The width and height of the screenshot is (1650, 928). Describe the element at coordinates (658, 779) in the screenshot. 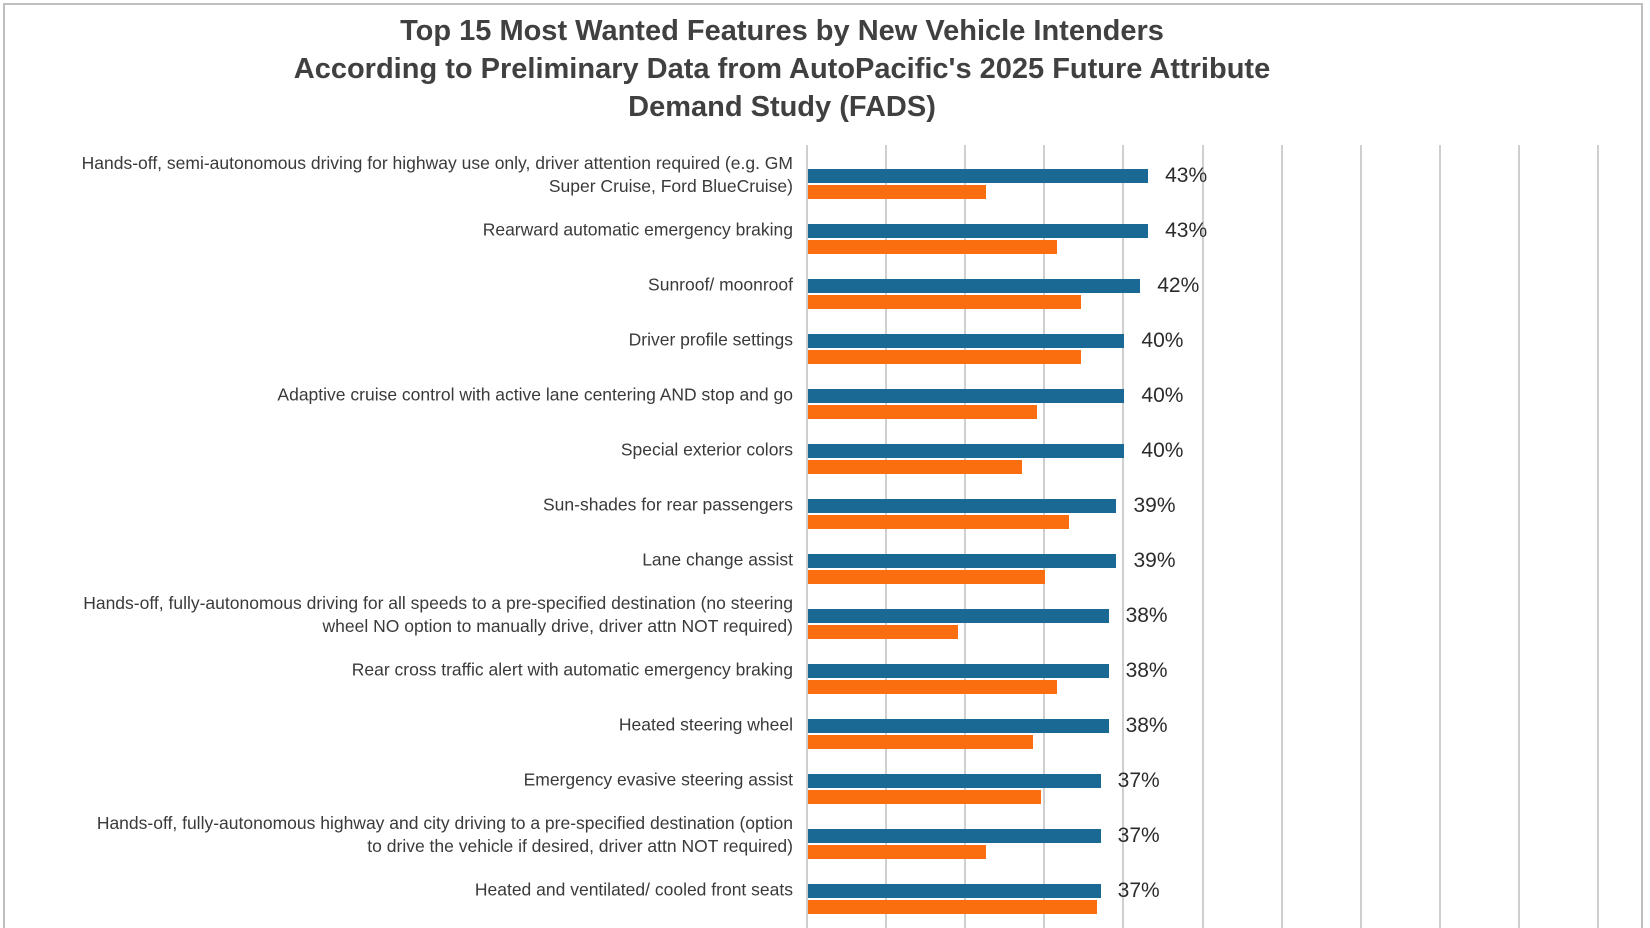

I see `category-label: Emergency evasive steering assist` at that location.